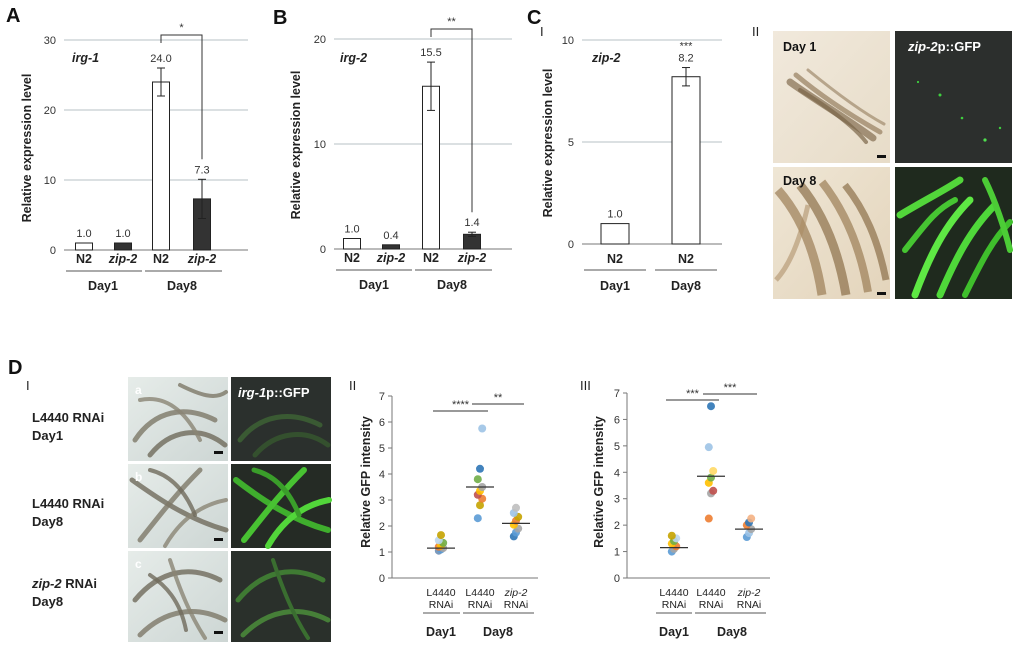  I want to click on micrograph-brightfield-day8: Day 8, so click(831, 233).